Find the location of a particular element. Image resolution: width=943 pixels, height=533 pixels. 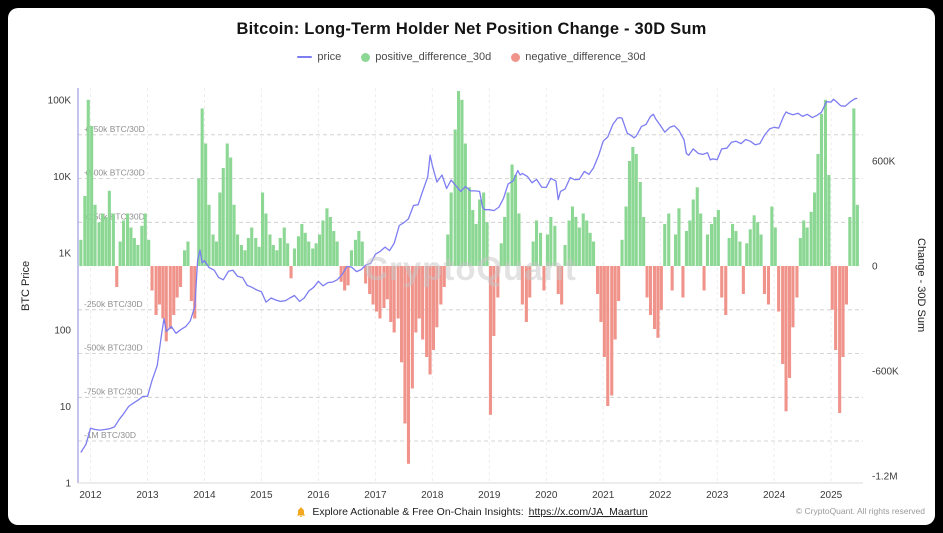

legend-label-negative: negative_difference_30d is located at coordinates (585, 57).